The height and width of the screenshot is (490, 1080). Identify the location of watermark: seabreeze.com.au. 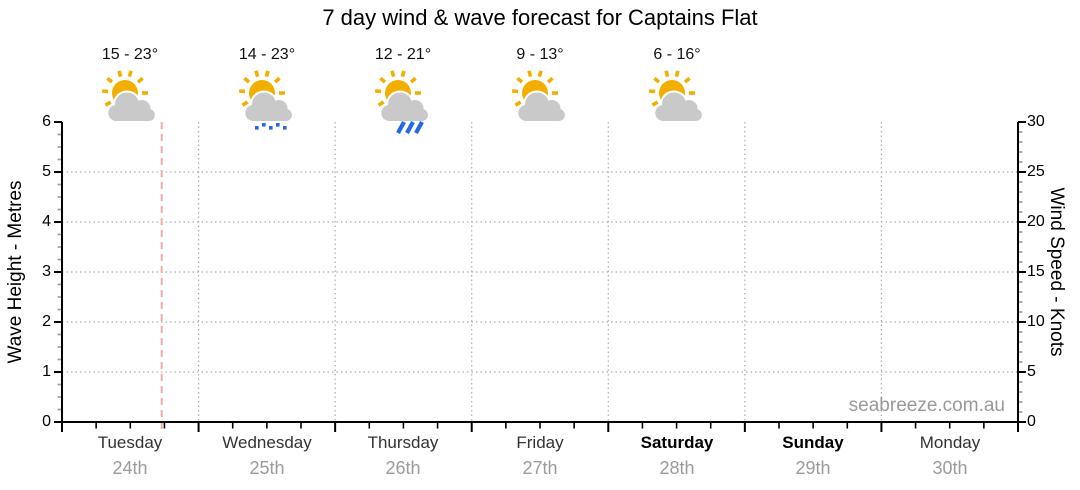
(926, 405).